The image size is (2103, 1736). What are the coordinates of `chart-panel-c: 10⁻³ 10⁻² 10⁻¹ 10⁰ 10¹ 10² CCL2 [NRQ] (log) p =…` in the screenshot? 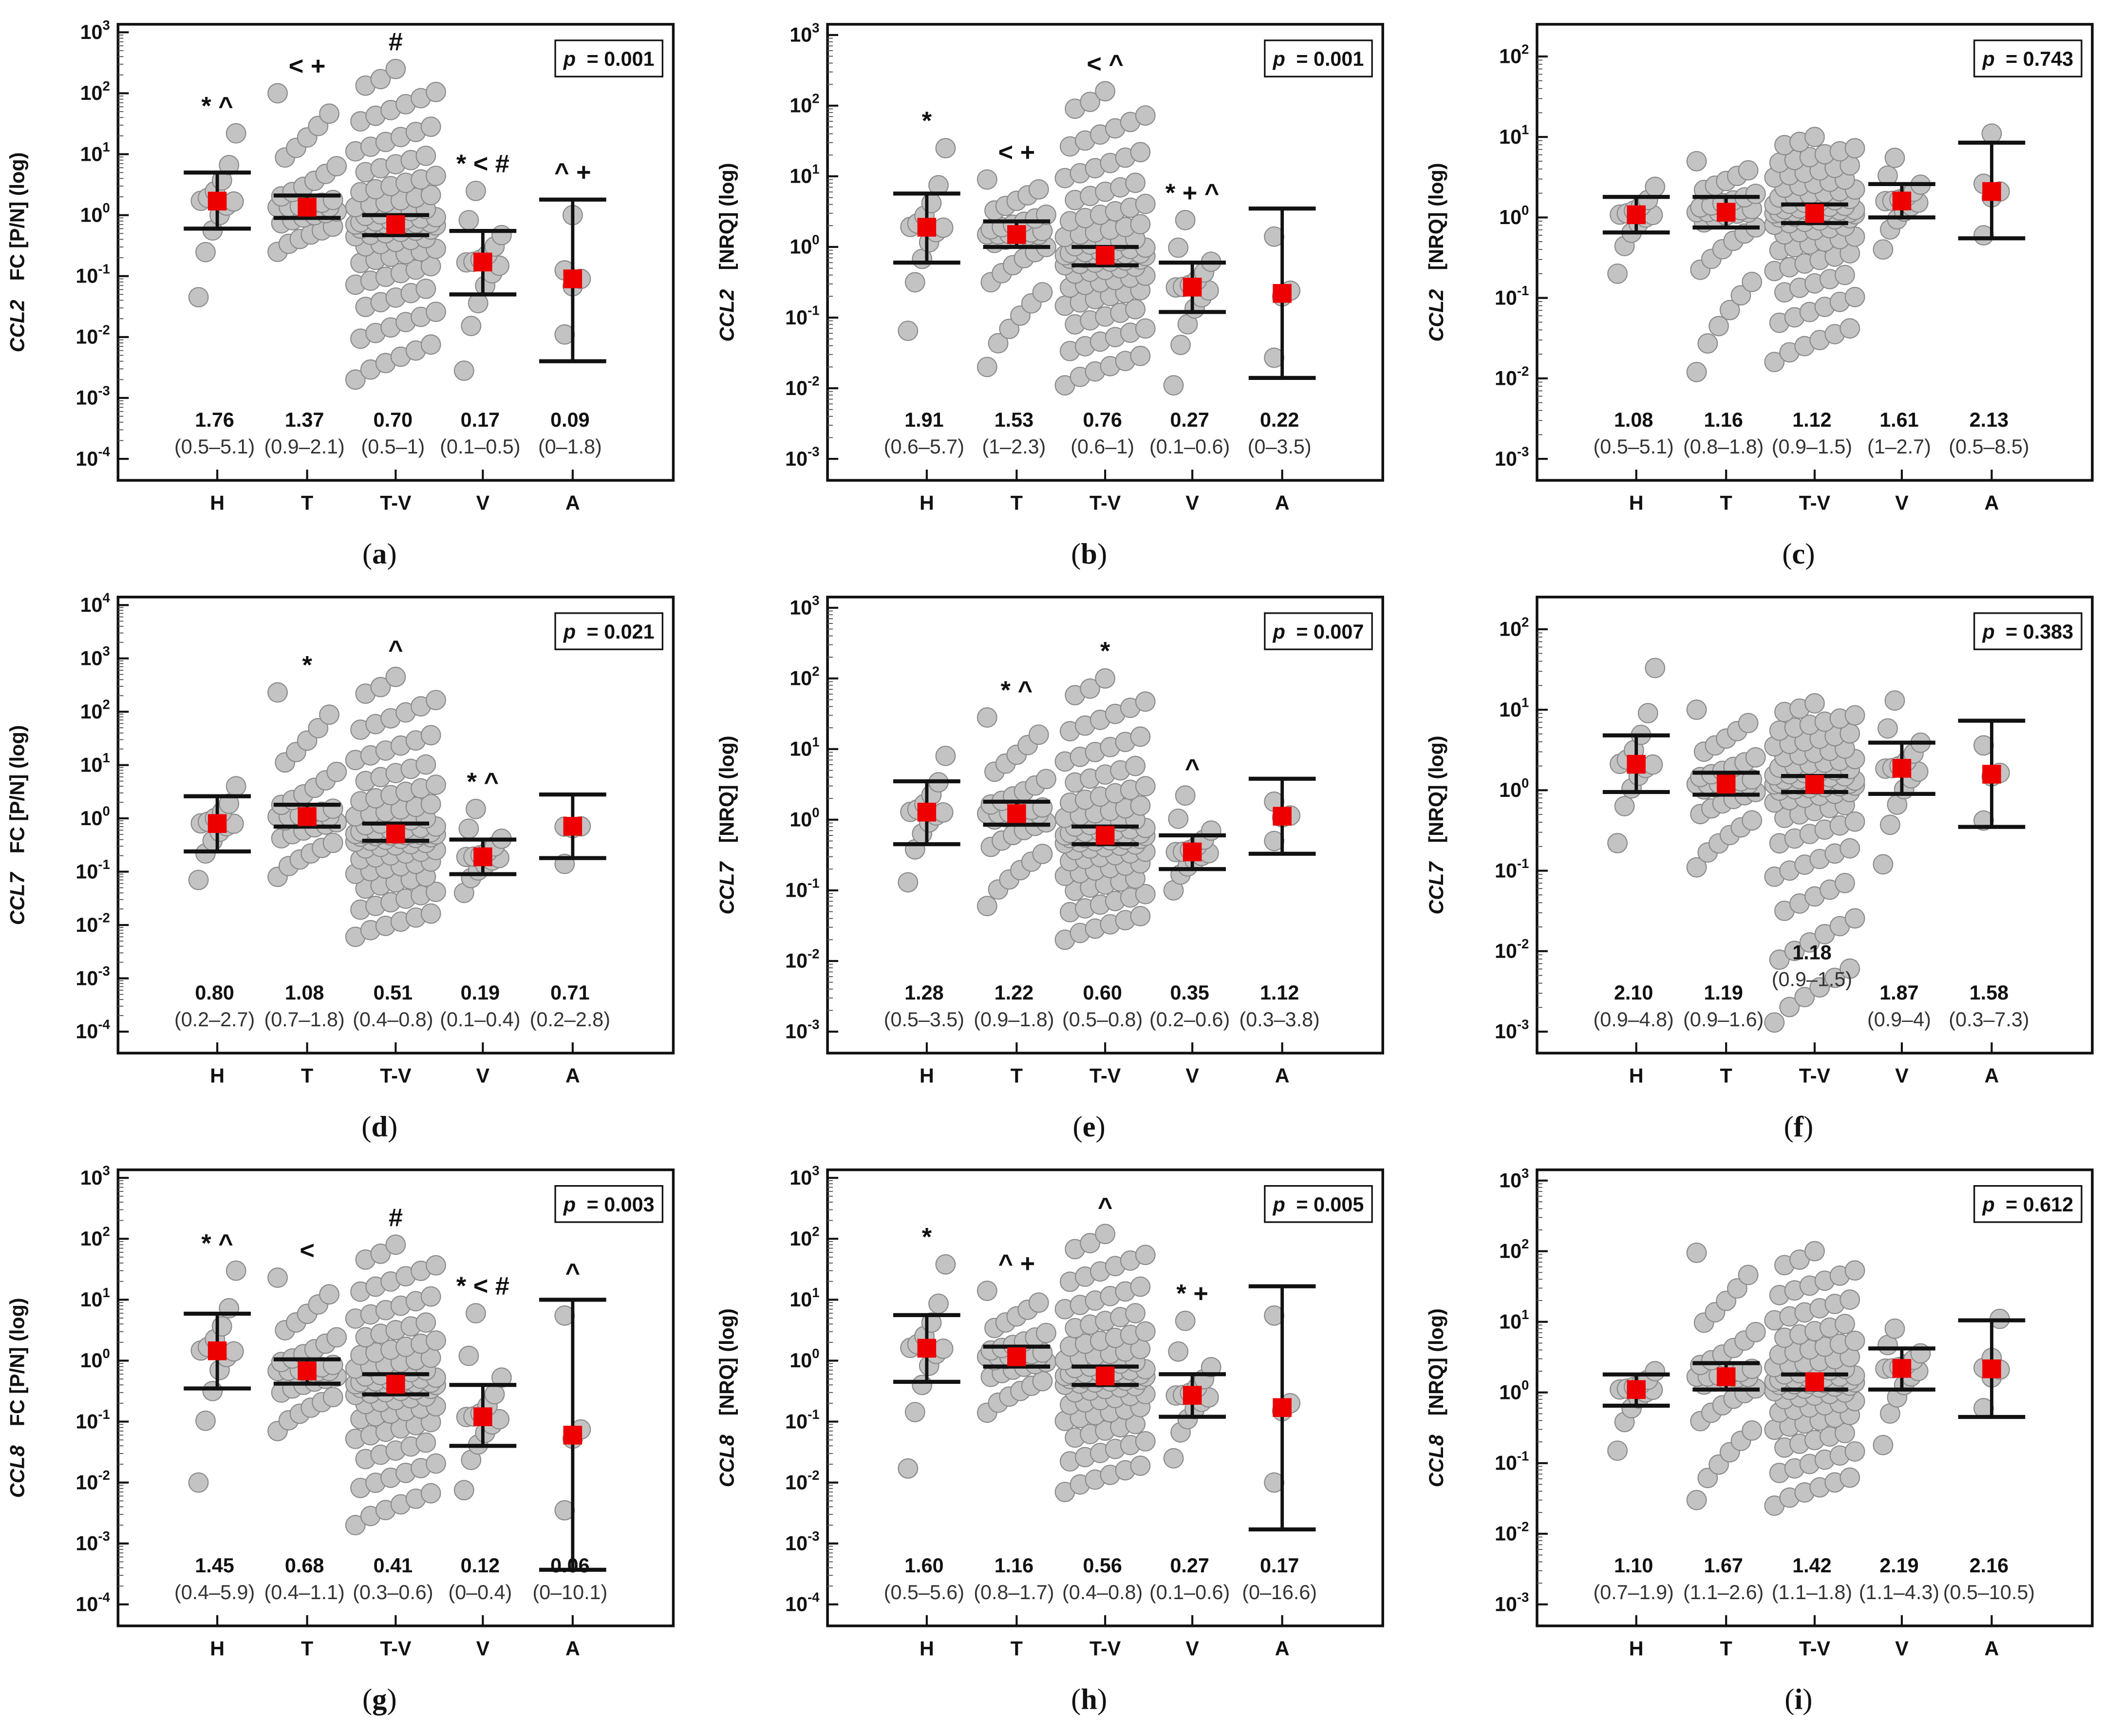 It's located at (1759, 296).